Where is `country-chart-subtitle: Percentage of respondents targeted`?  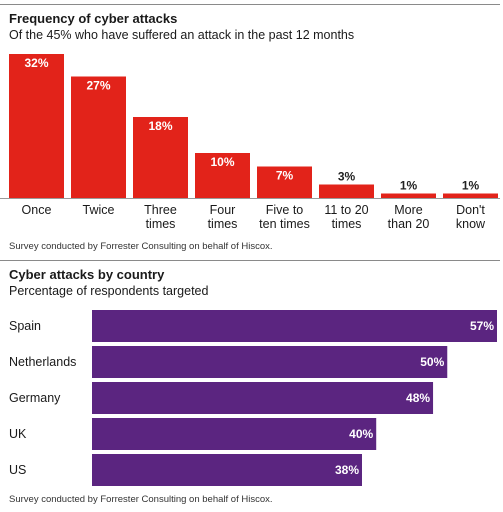
country-chart-subtitle: Percentage of respondents targeted is located at coordinates (109, 291).